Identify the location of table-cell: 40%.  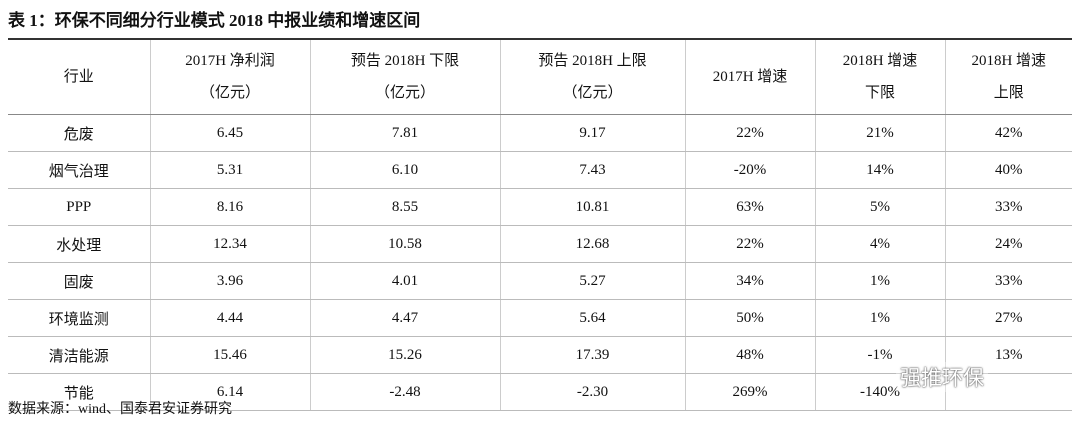
(1008, 170).